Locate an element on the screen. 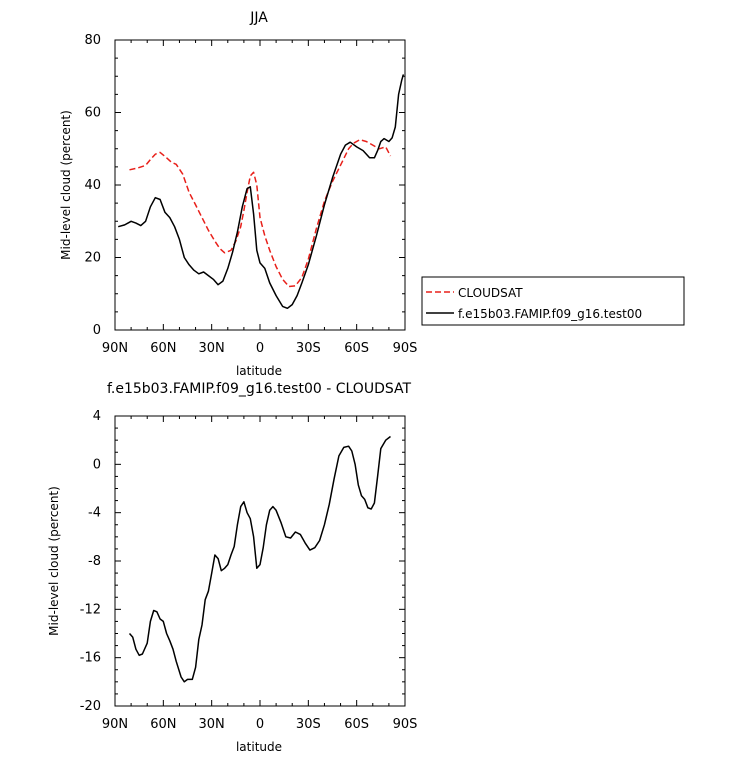 Image resolution: width=733 pixels, height=759 pixels. top-chart-title: JJA is located at coordinates (258, 18).